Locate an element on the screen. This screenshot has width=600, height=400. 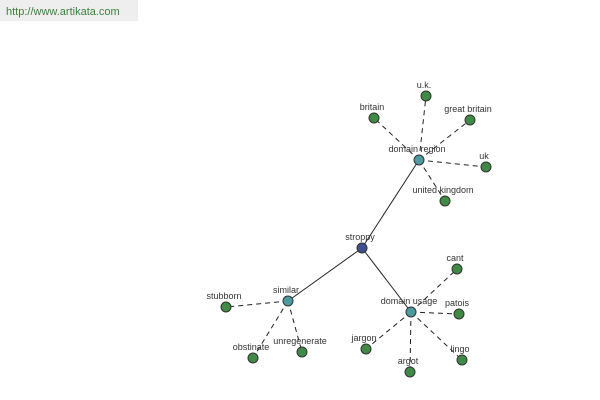
node-label: argot is located at coordinates (408, 361).